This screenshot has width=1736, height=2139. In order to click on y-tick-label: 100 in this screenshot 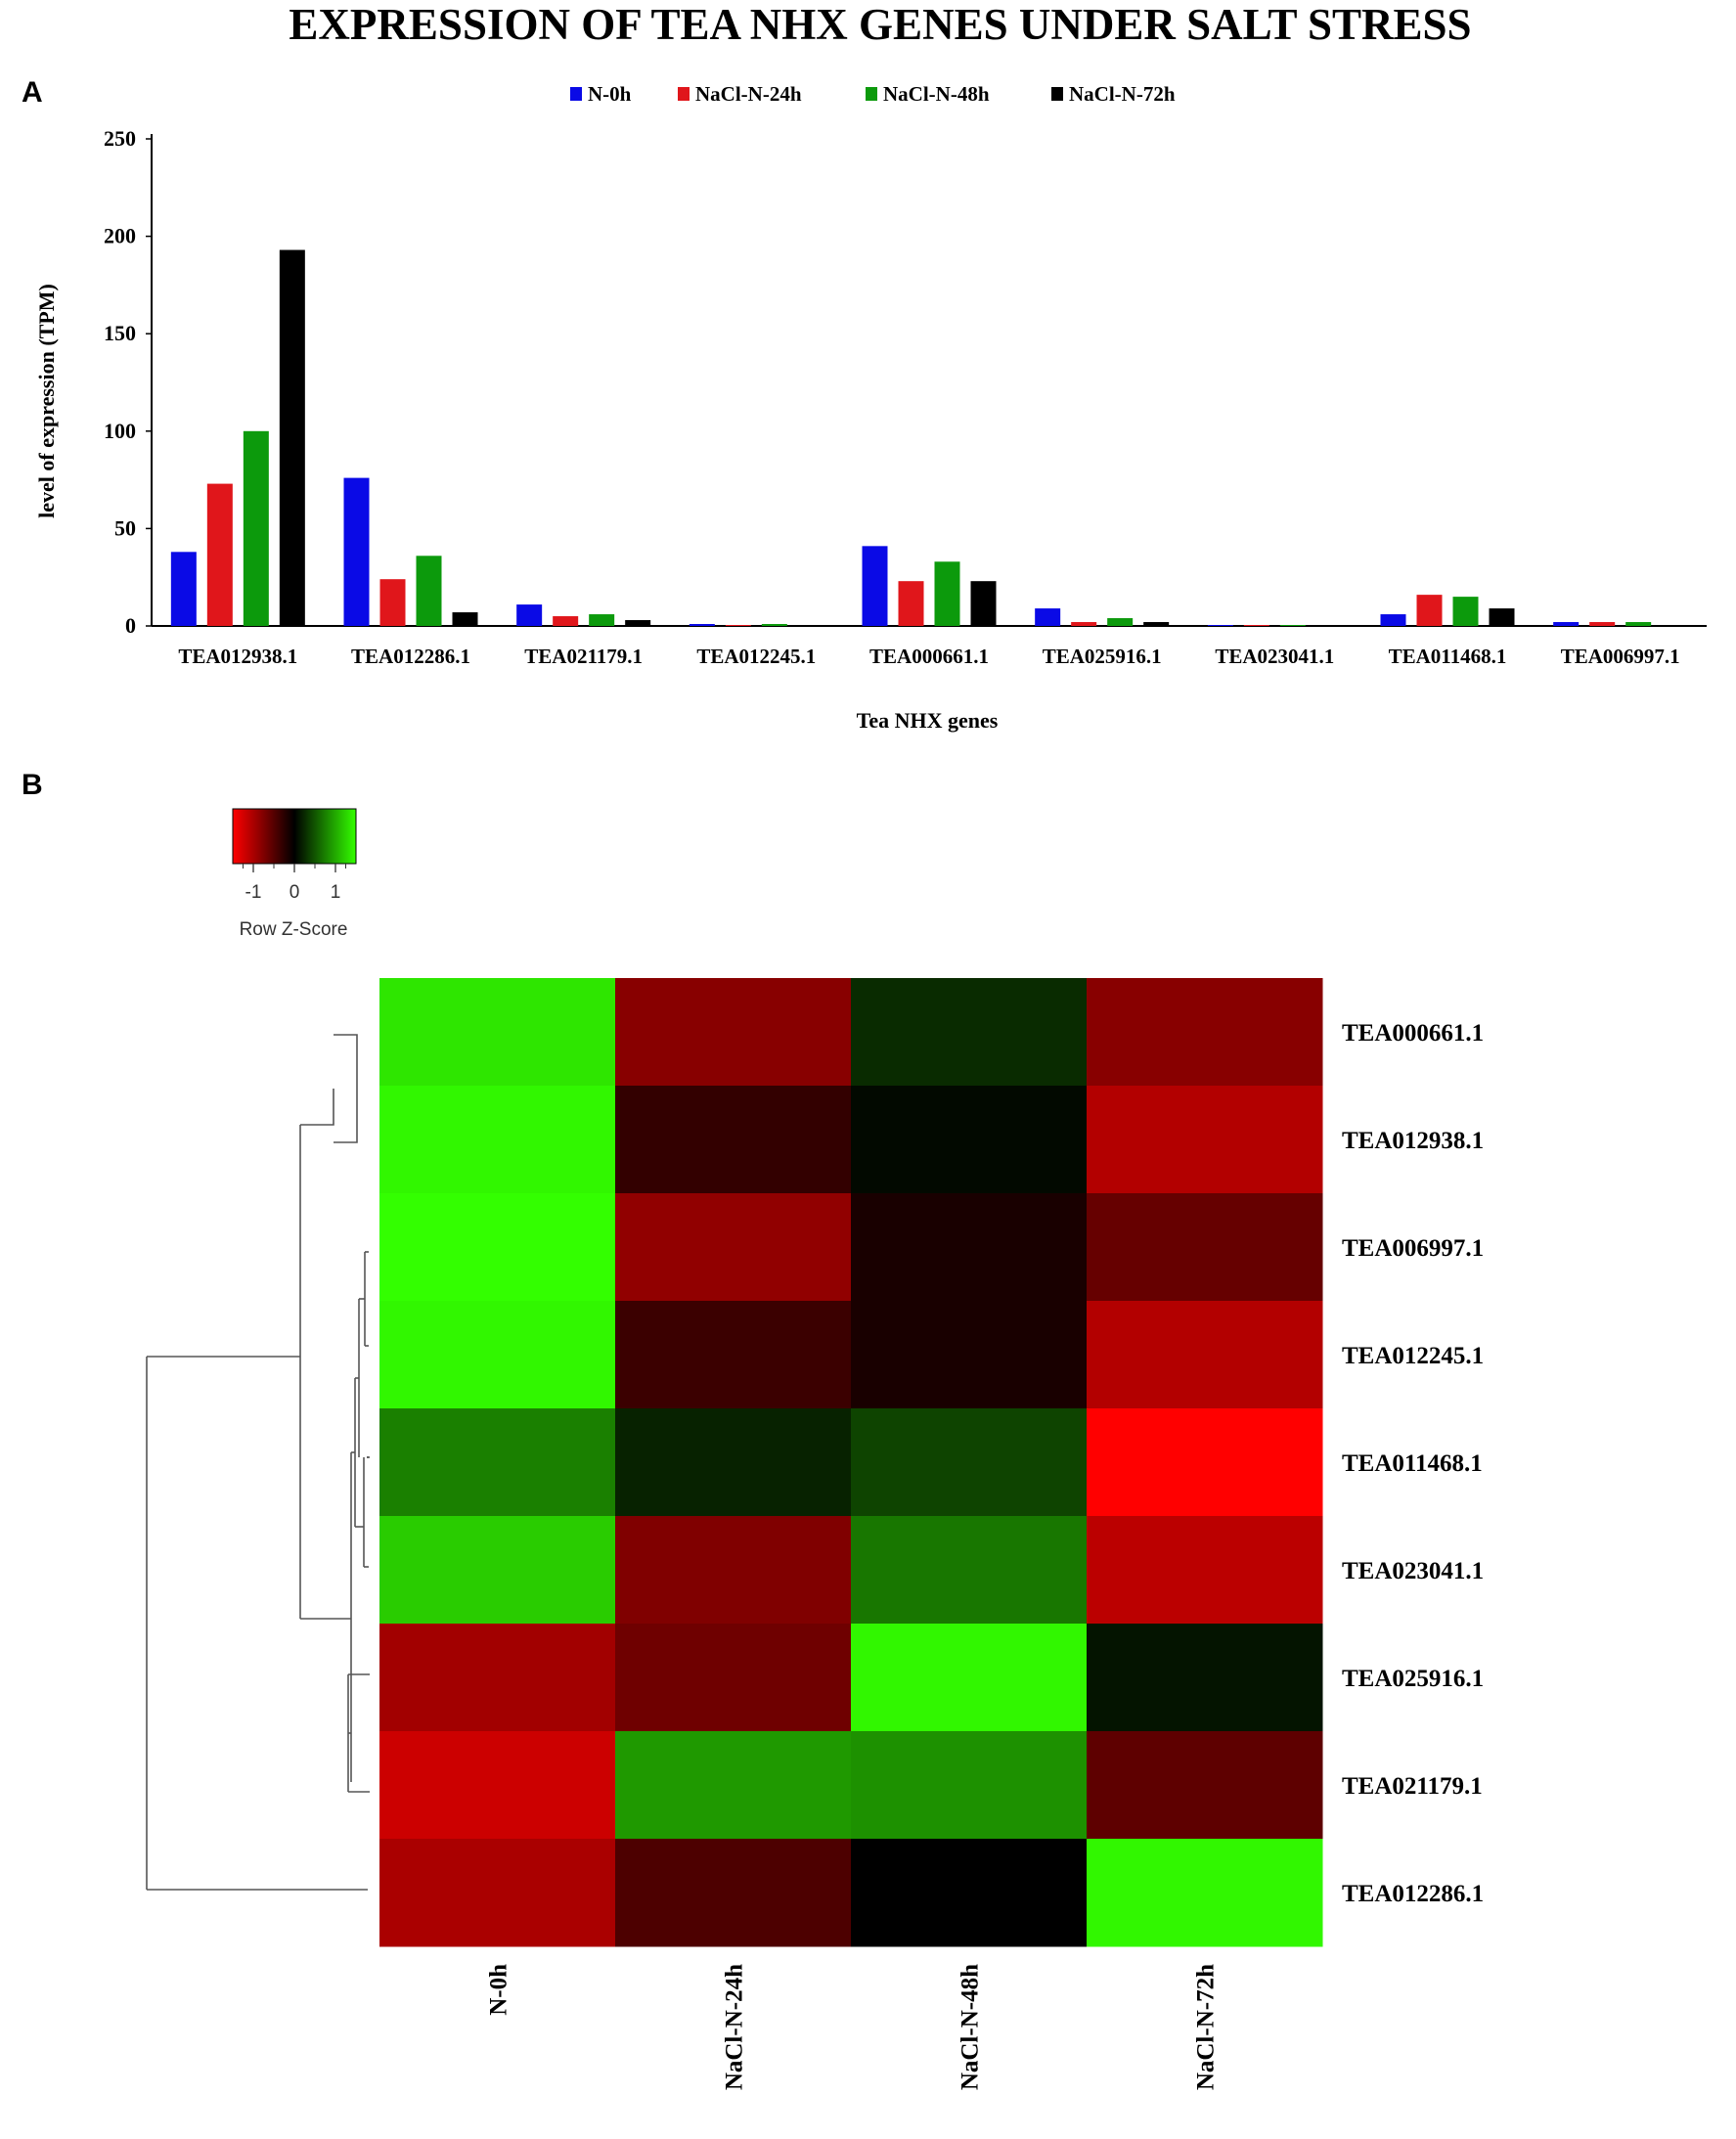, I will do `click(120, 431)`.